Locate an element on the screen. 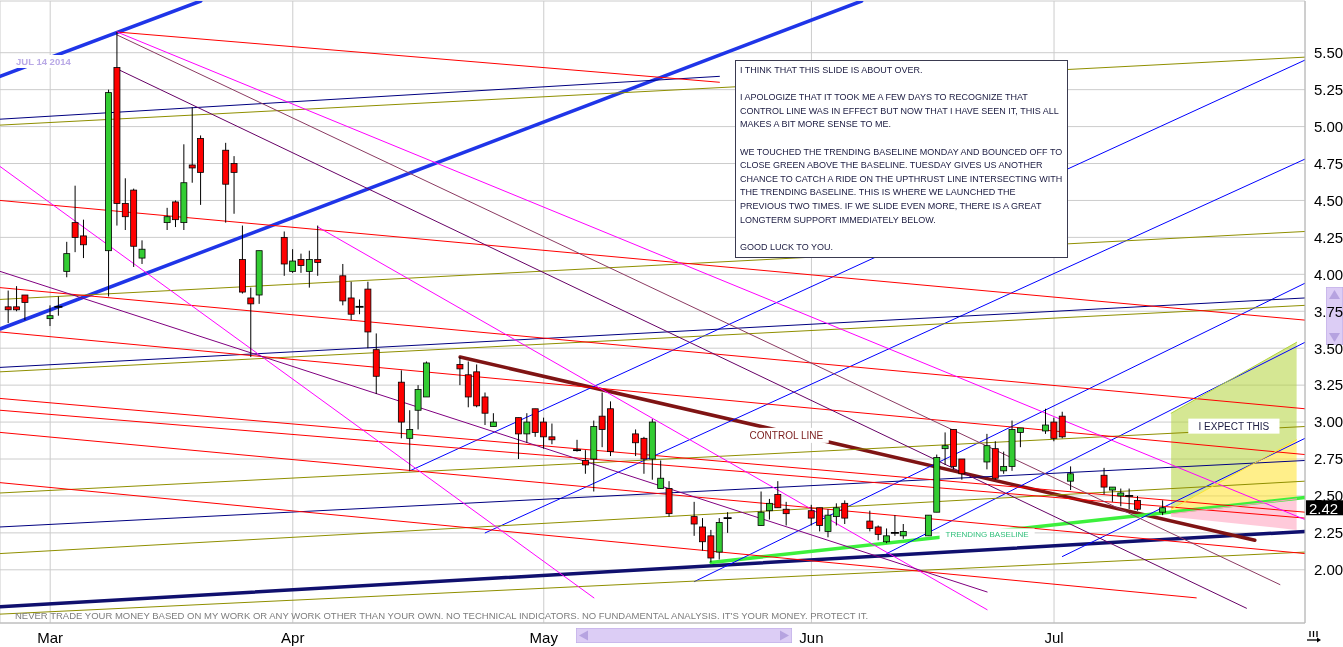  x-tick-label: May is located at coordinates (544, 637).